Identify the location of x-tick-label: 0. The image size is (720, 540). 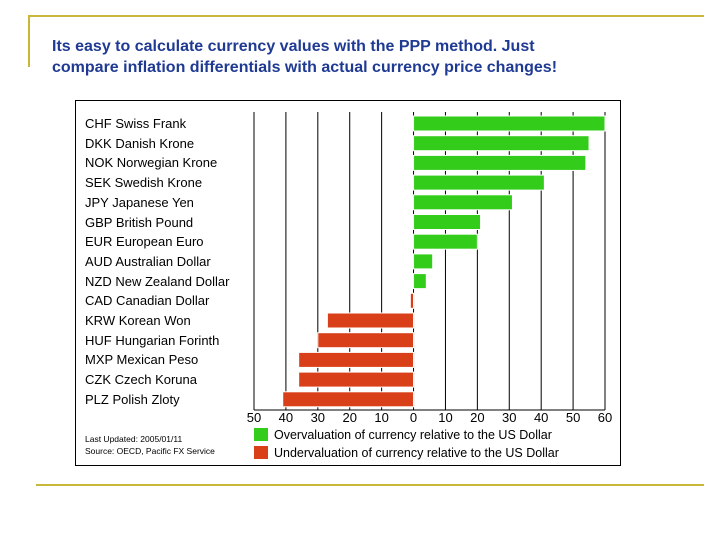
(413, 417).